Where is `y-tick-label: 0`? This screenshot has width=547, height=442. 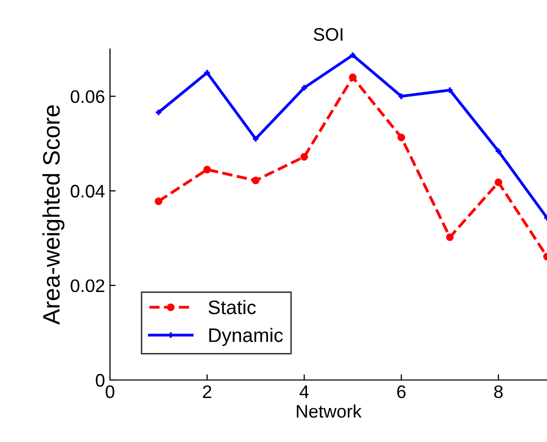
y-tick-label: 0 is located at coordinates (100, 380).